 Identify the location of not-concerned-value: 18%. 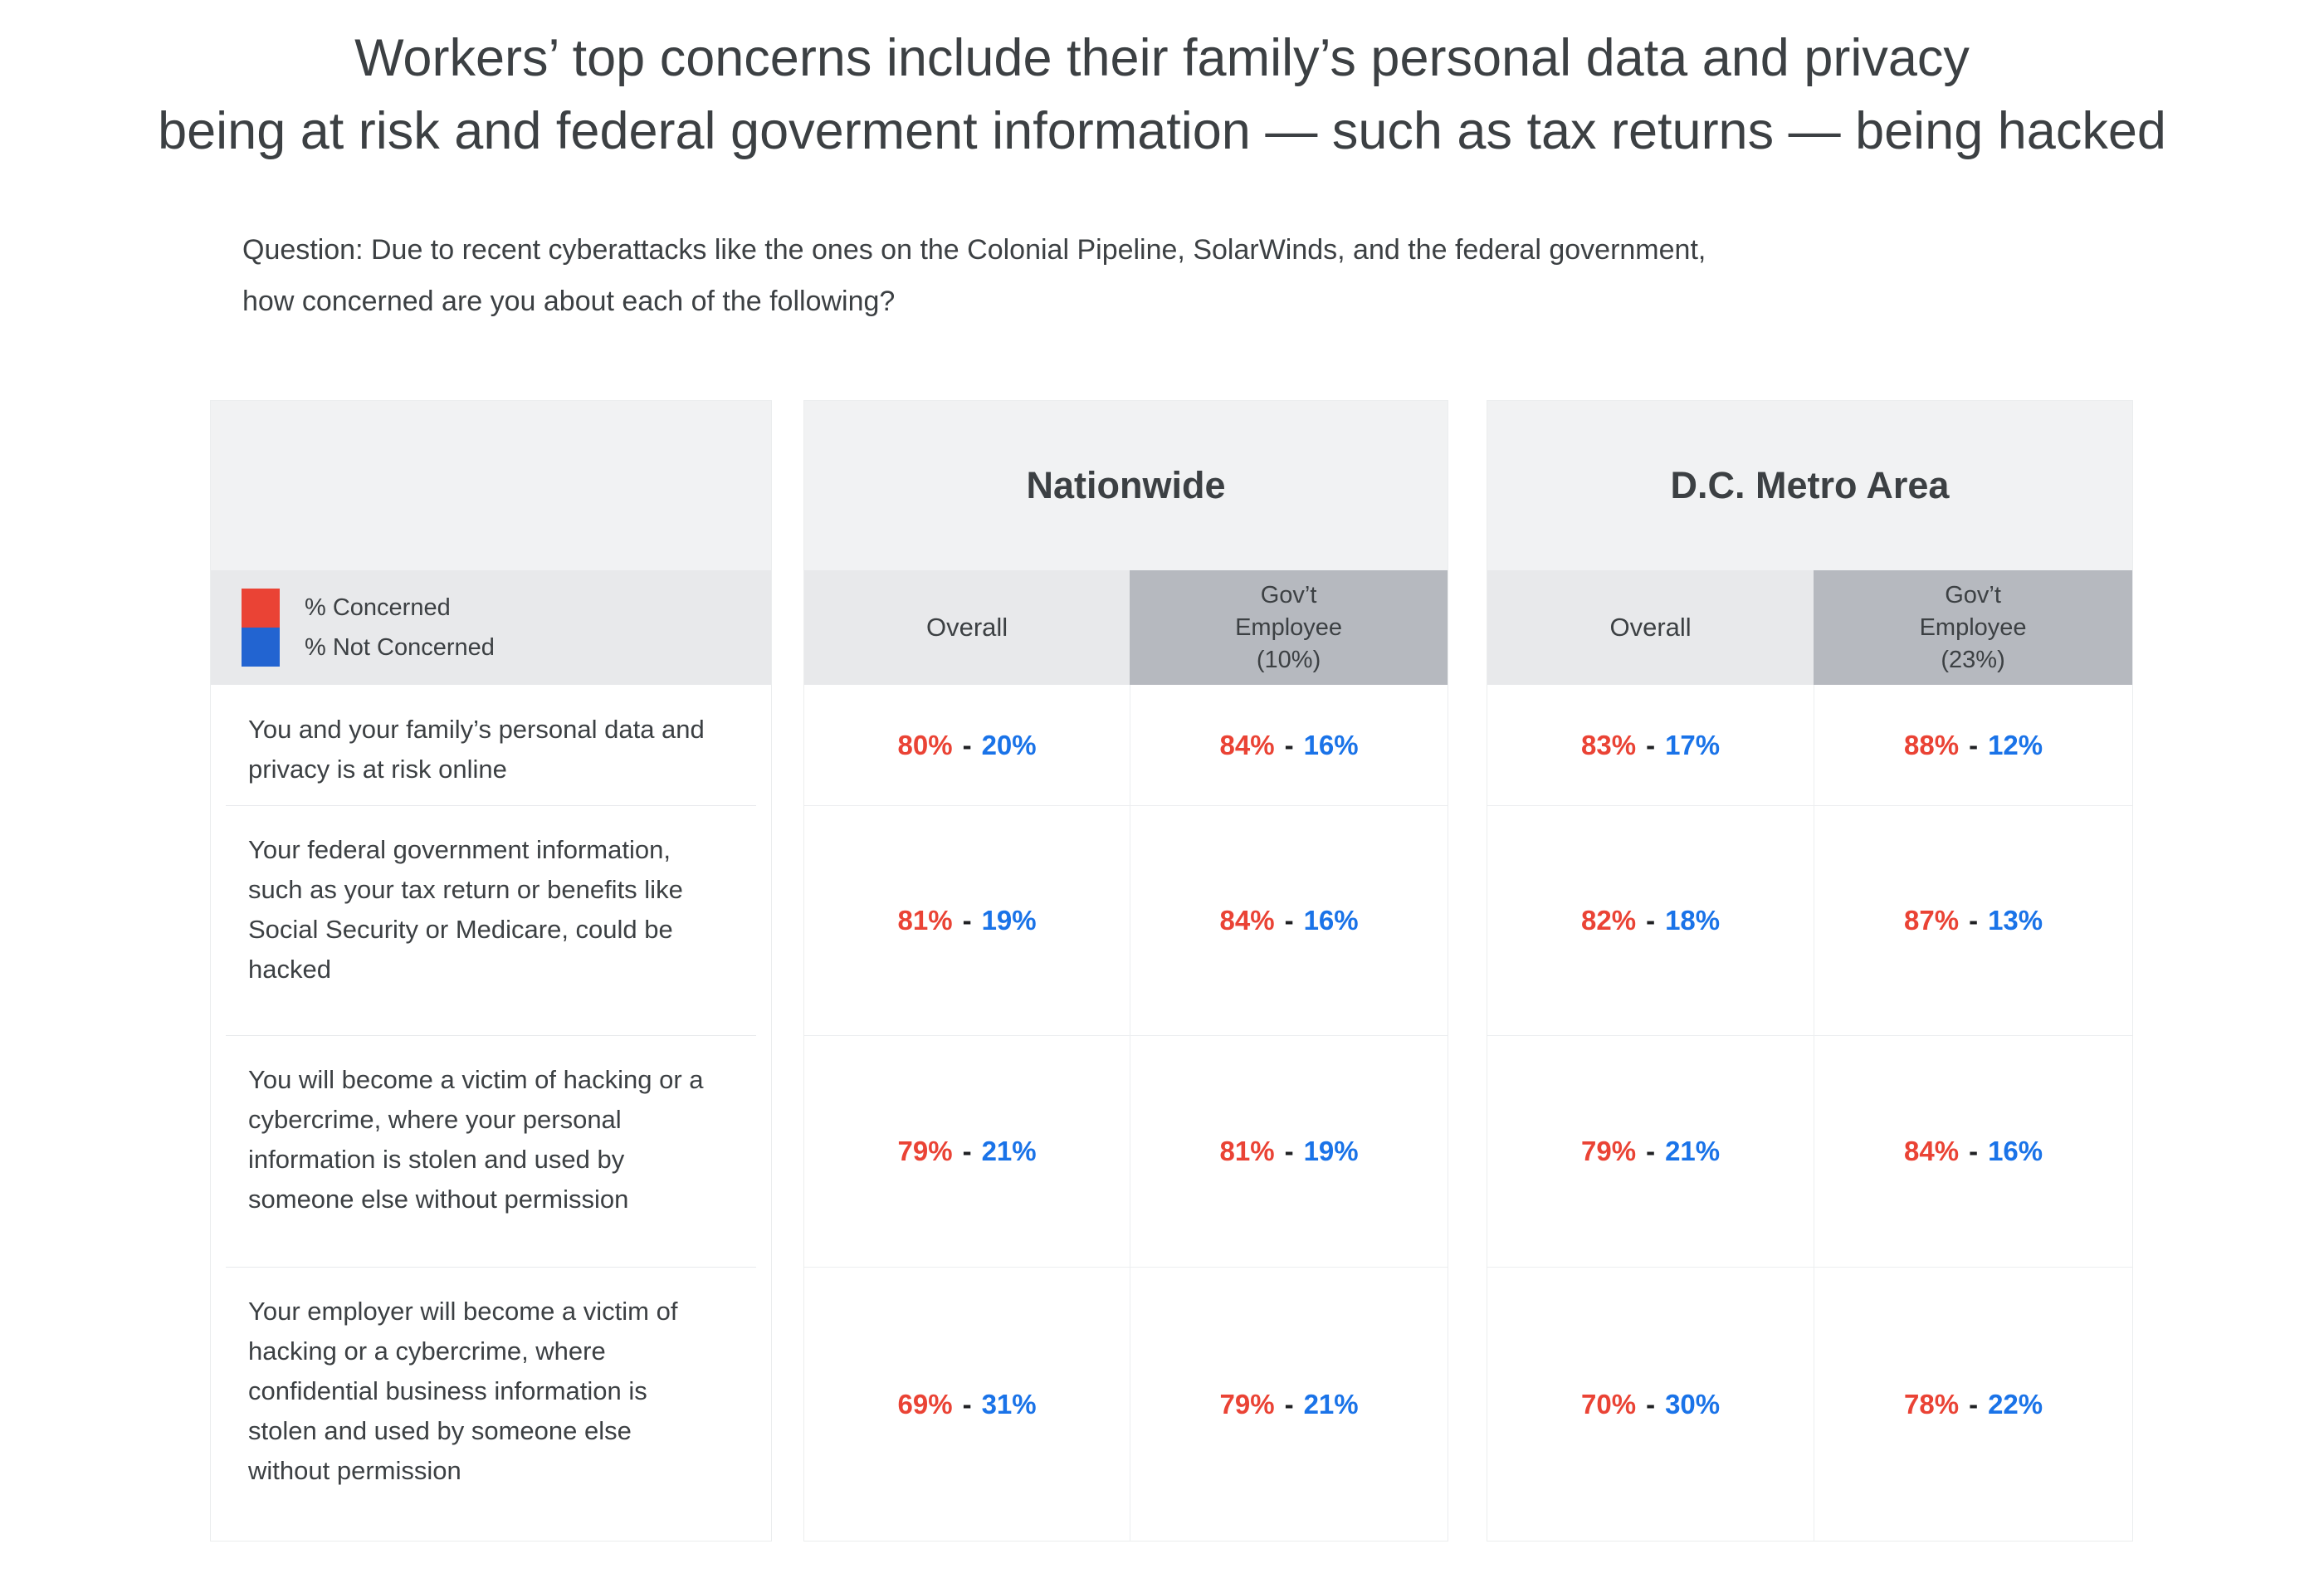
(1693, 920).